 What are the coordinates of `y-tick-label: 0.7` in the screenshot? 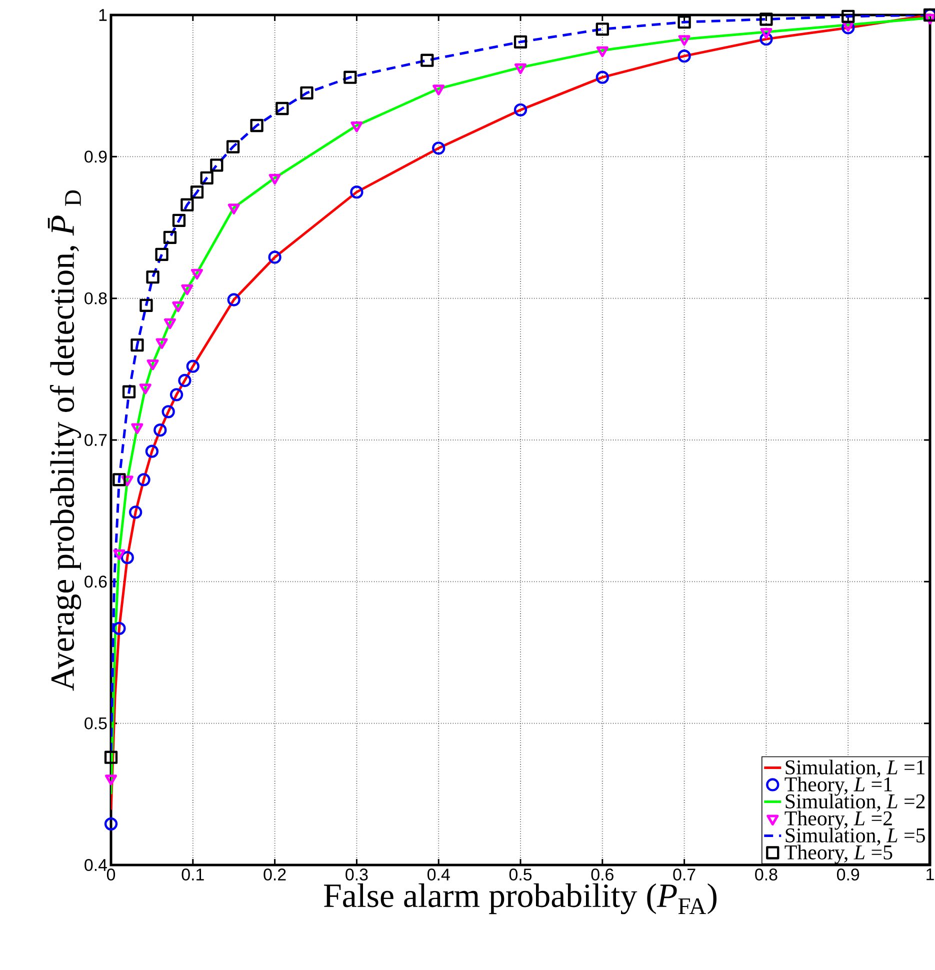 It's located at (95, 440).